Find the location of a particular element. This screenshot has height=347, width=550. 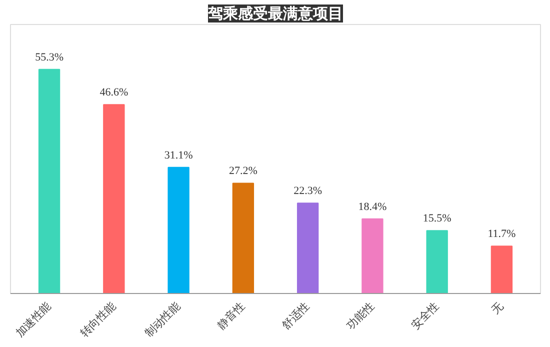

x-tick-label: 安全性 is located at coordinates (425, 316).